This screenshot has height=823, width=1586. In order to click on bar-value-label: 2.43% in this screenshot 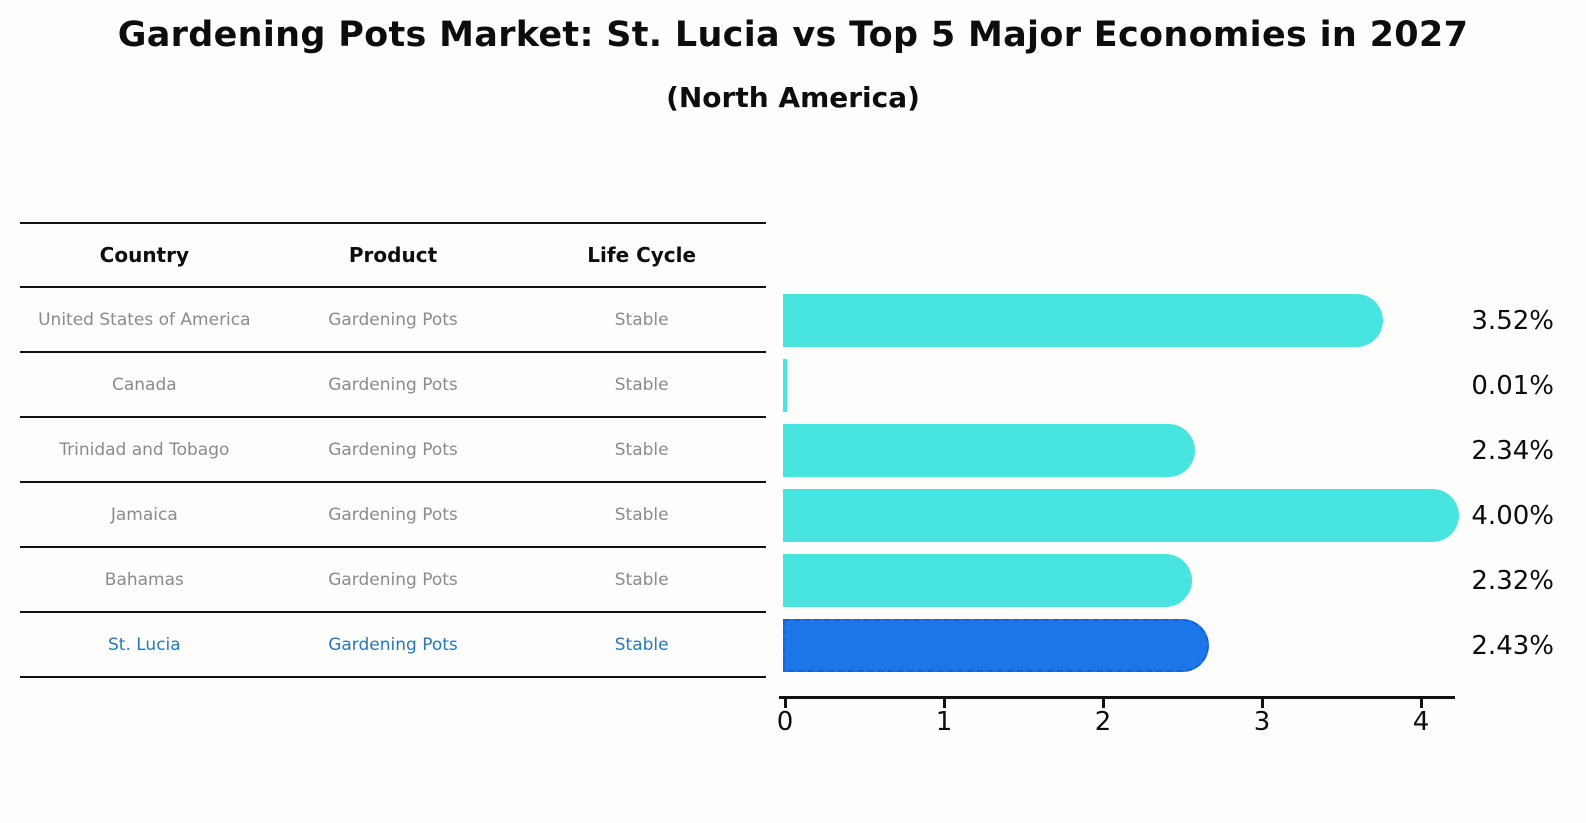, I will do `click(1512, 645)`.